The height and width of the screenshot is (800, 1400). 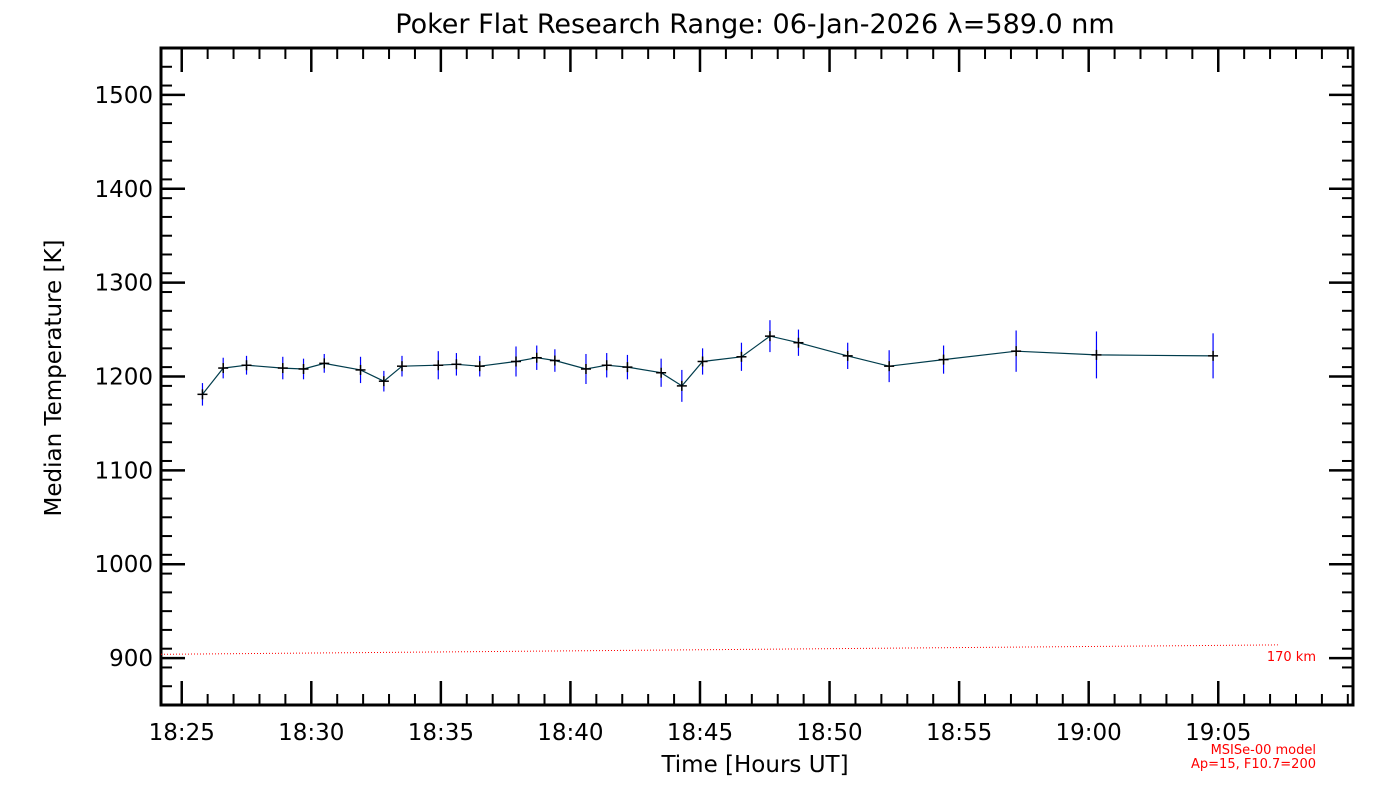 I want to click on x-tick-label: 19:05, so click(x=1218, y=733).